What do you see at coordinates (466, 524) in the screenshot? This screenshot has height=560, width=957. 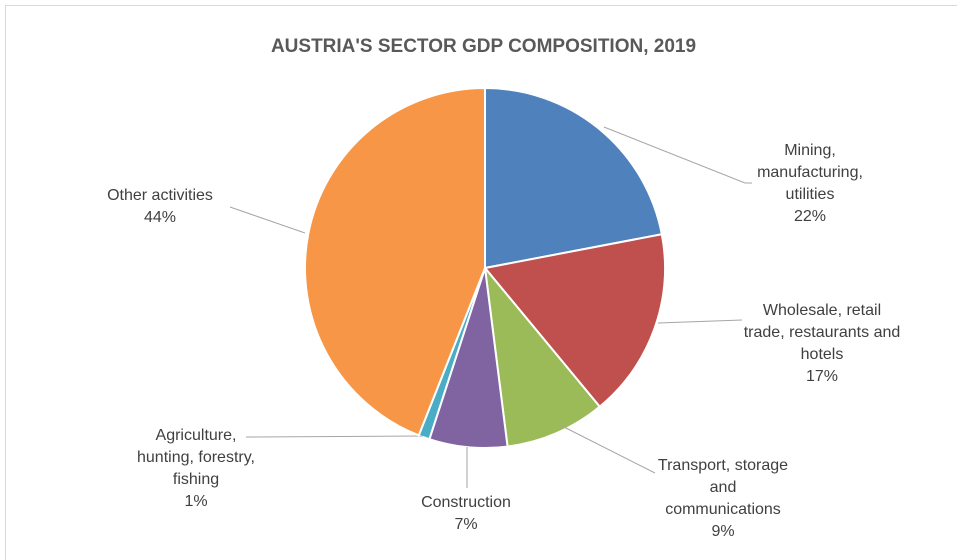 I see `value-label: 7%` at bounding box center [466, 524].